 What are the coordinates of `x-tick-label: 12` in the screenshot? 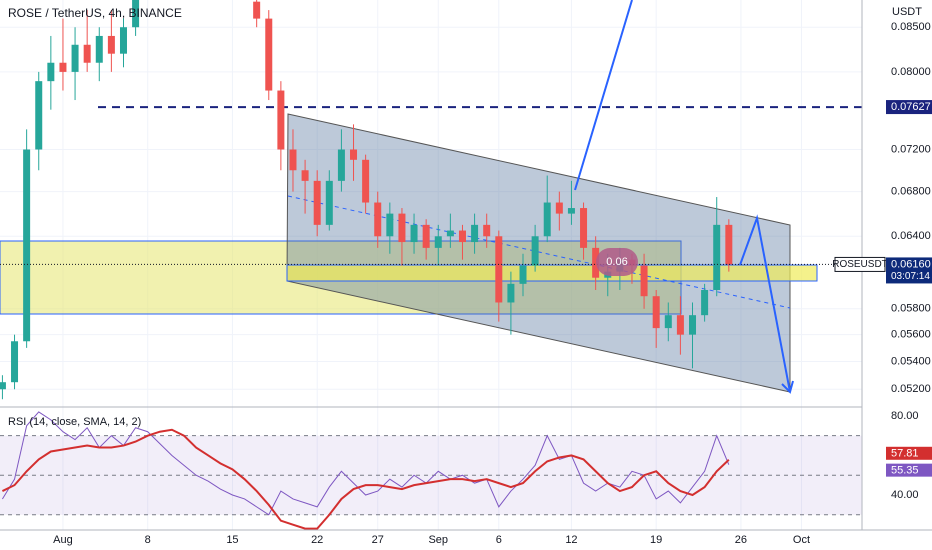 It's located at (571, 540).